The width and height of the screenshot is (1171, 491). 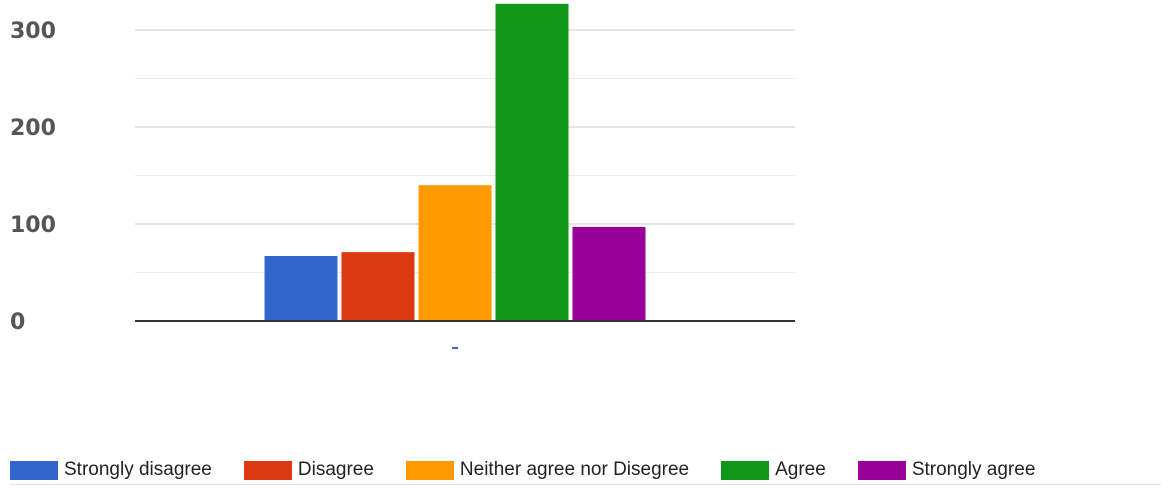 What do you see at coordinates (532, 162) in the screenshot?
I see `bar-agree` at bounding box center [532, 162].